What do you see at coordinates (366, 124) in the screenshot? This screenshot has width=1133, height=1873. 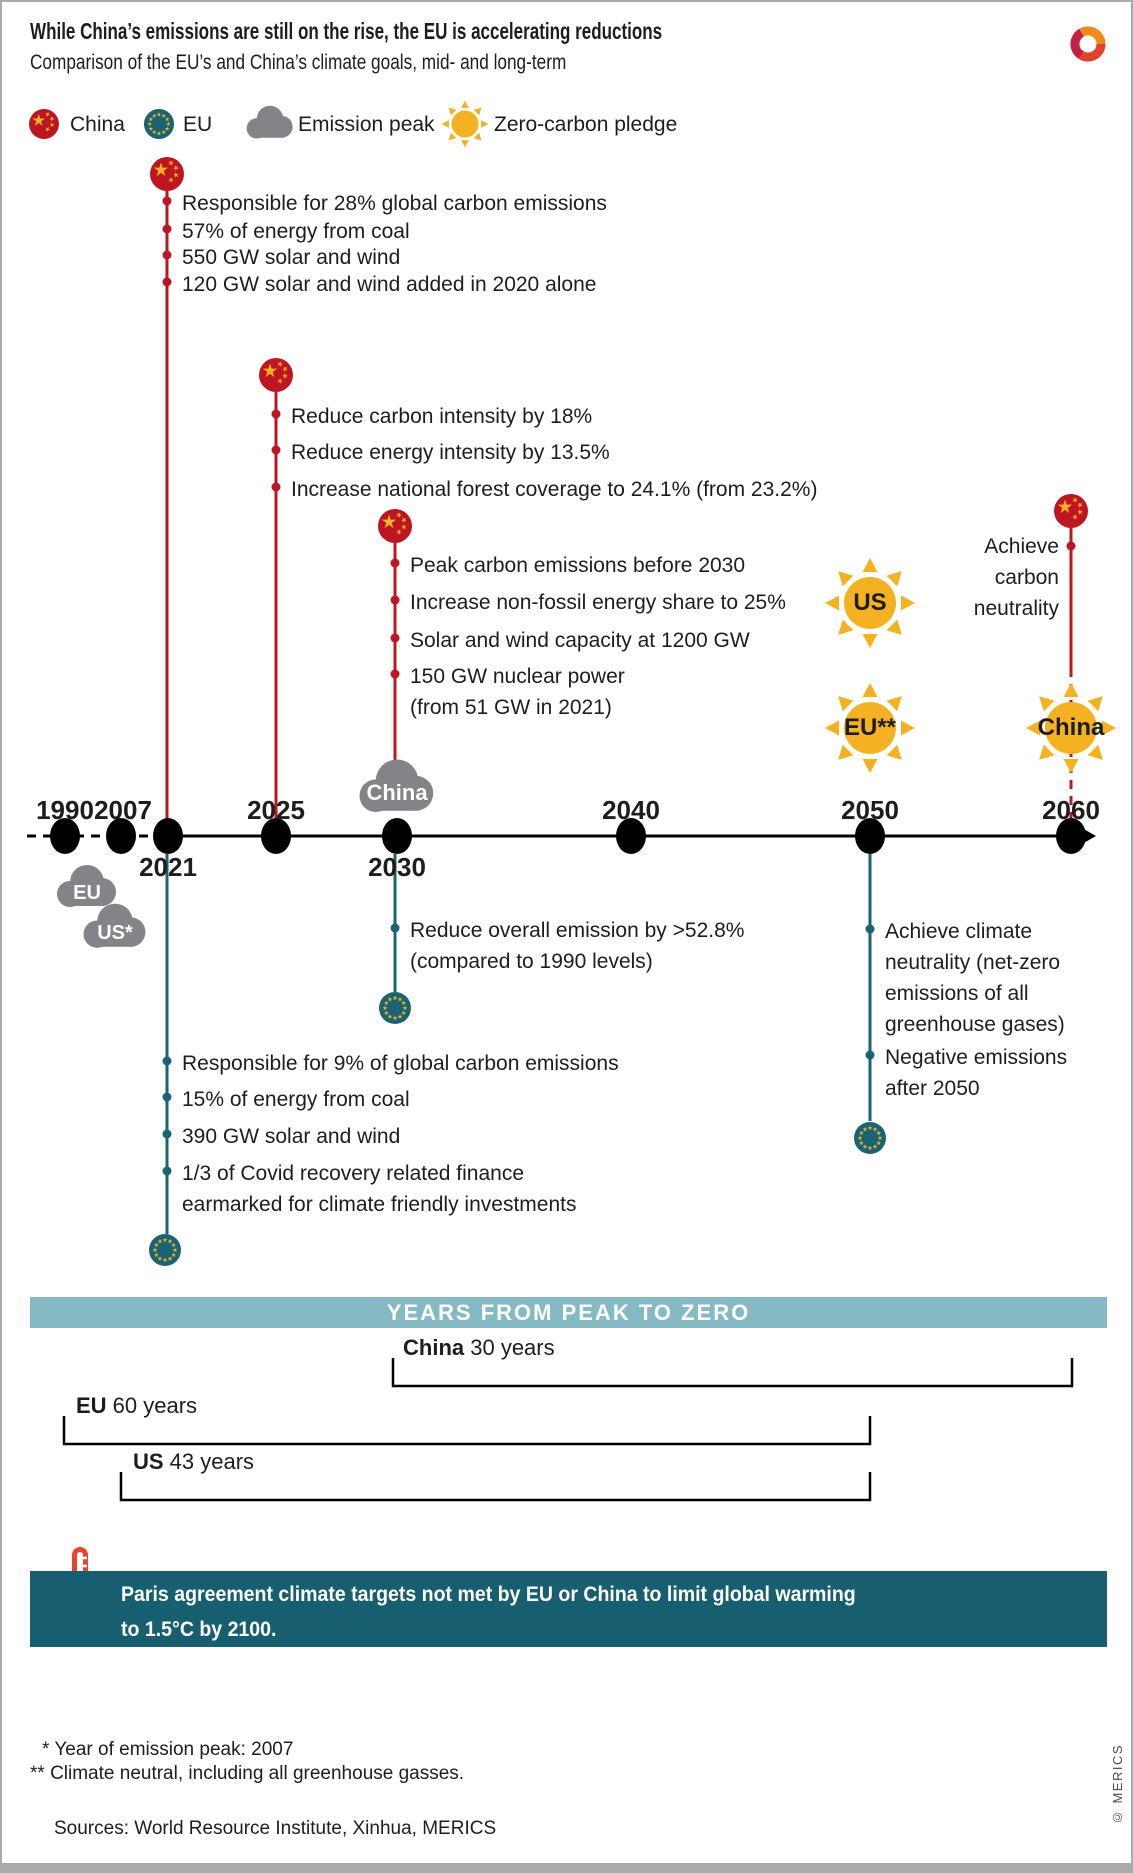 I see `legend-label-emission-peak: Emission peak` at bounding box center [366, 124].